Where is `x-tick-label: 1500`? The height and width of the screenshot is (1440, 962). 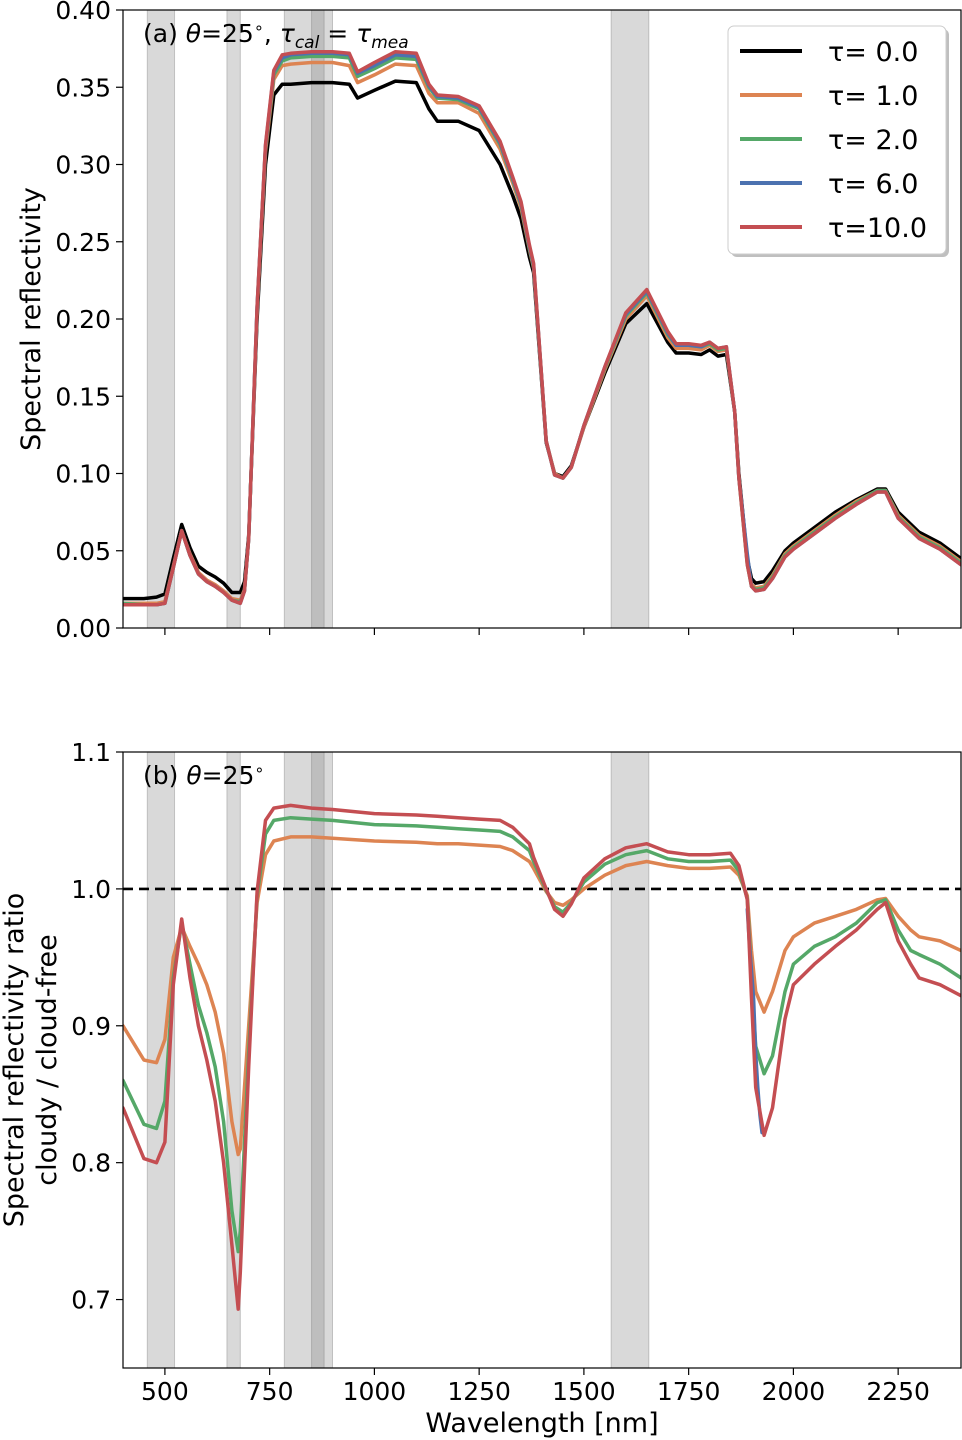 x-tick-label: 1500 is located at coordinates (584, 1391).